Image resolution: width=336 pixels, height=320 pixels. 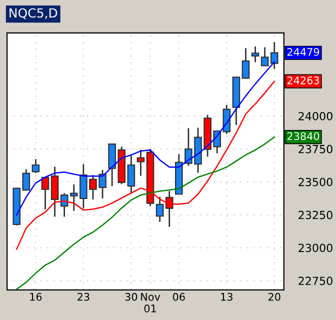 What do you see at coordinates (150, 302) in the screenshot?
I see `x-tick-label: Nov 01` at bounding box center [150, 302].